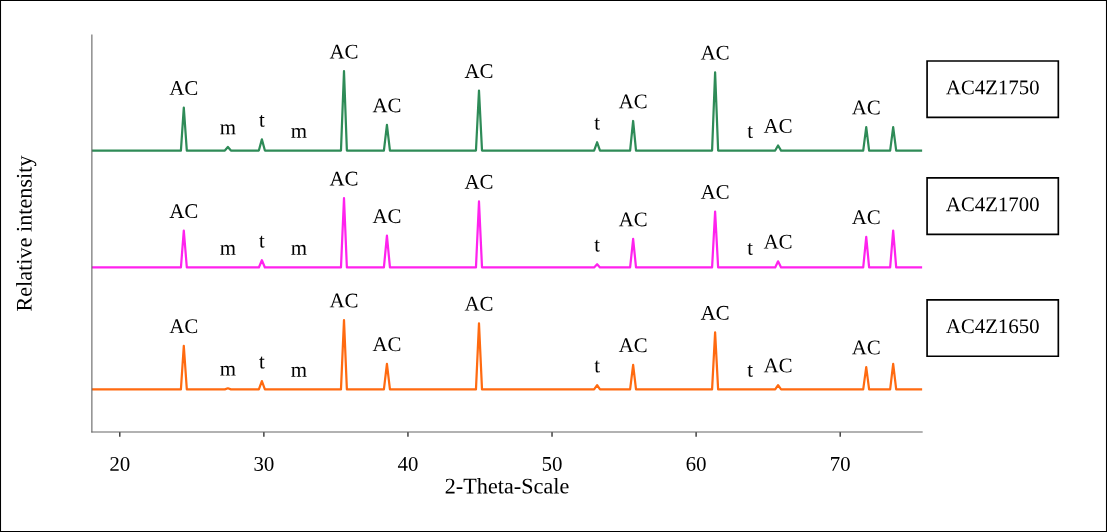 The image size is (1107, 532). Describe the element at coordinates (696, 463) in the screenshot. I see `x-tick-label: 60` at that location.